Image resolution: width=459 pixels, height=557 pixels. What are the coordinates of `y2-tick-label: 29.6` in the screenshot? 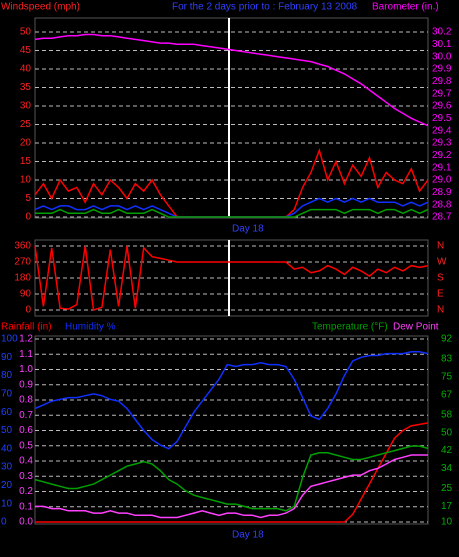 It's located at (442, 106).